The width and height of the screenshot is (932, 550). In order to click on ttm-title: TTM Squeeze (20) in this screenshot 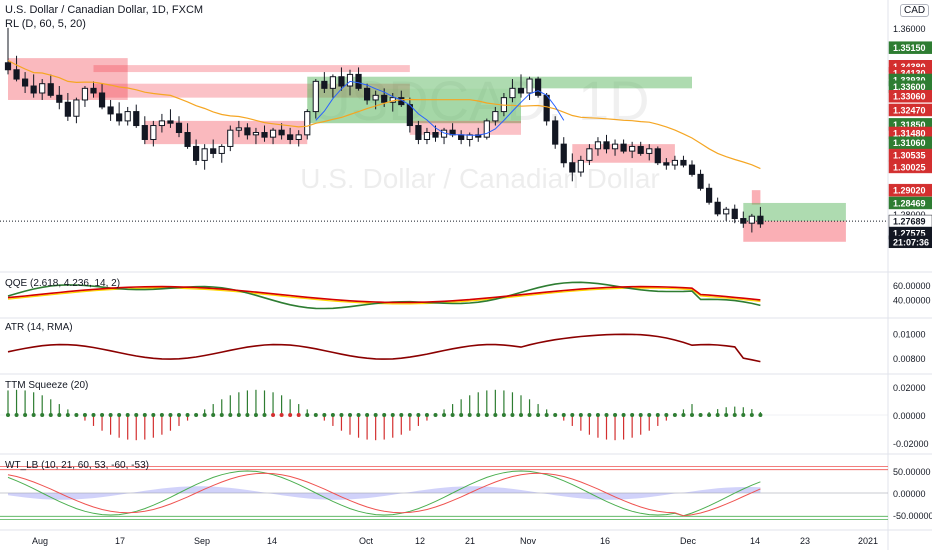, I will do `click(47, 385)`.